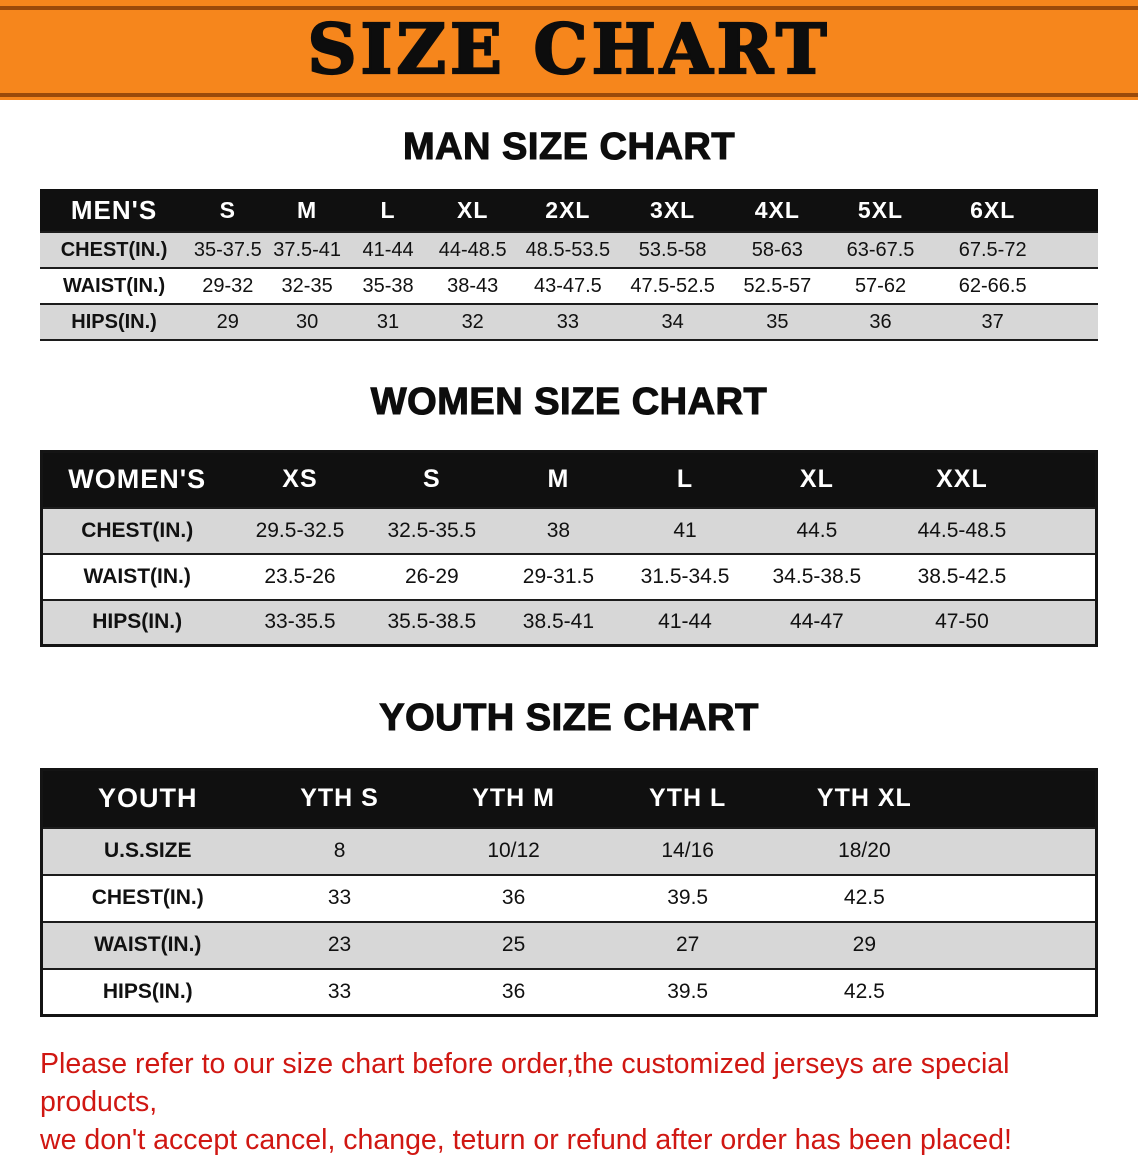  What do you see at coordinates (432, 622) in the screenshot?
I see `size-value-cell: 35.5-38.5` at bounding box center [432, 622].